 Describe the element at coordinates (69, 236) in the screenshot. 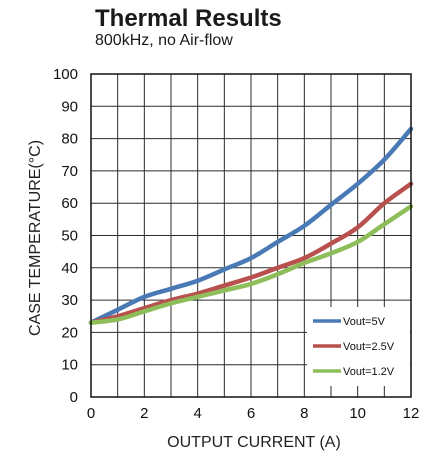

I see `y-tick-label: 50` at that location.